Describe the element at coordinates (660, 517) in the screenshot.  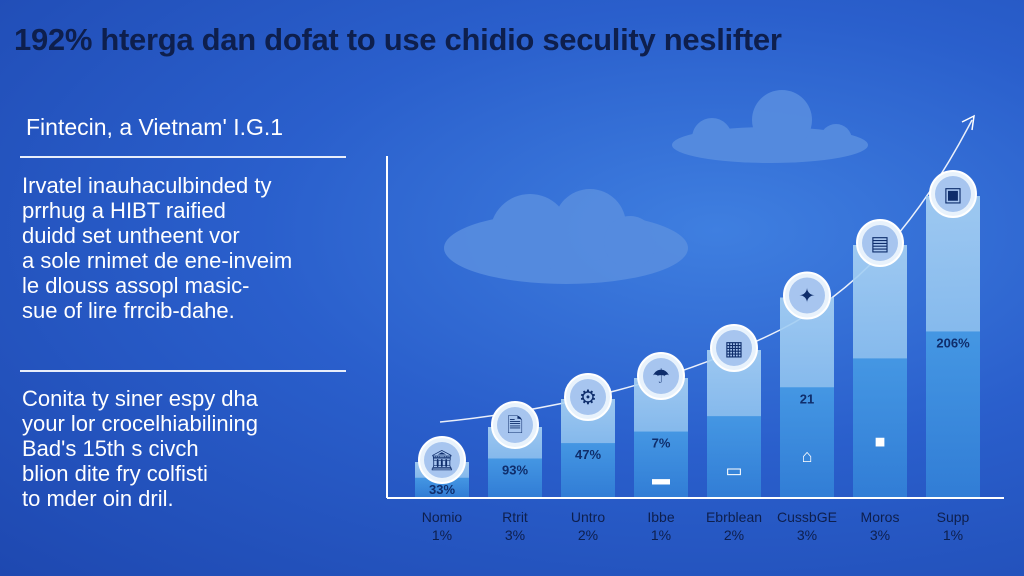
I see `category-label: Ibbe` at that location.